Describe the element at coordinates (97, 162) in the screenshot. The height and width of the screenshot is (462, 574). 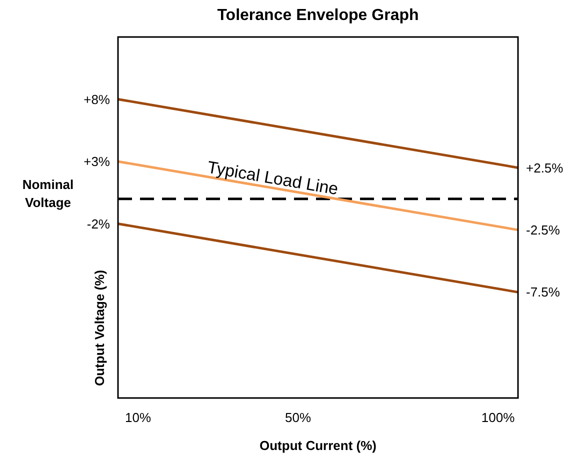
I see `y-tick-label: +3%` at that location.